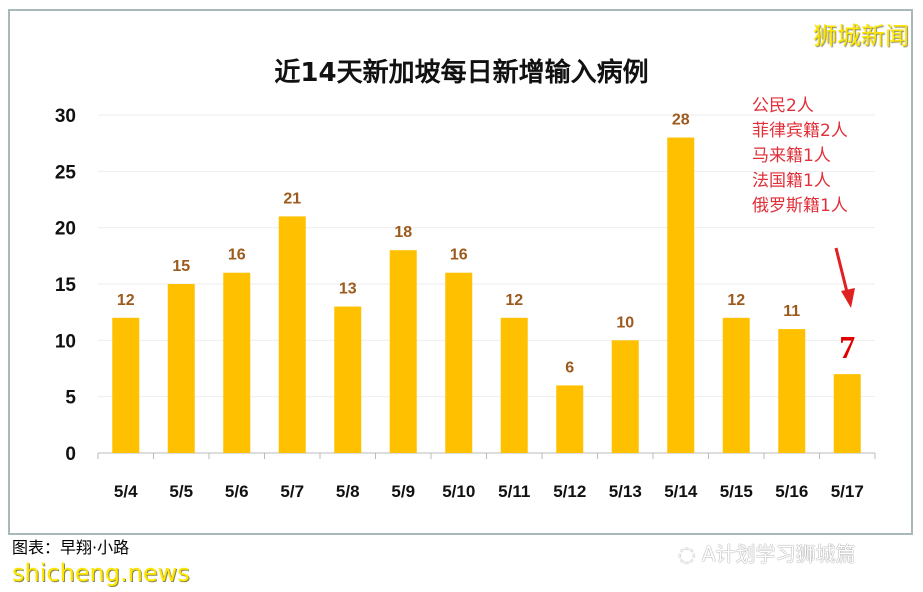 Image resolution: width=923 pixels, height=592 pixels. Describe the element at coordinates (101, 573) in the screenshot. I see `site-watermark: shicheng.news` at that location.